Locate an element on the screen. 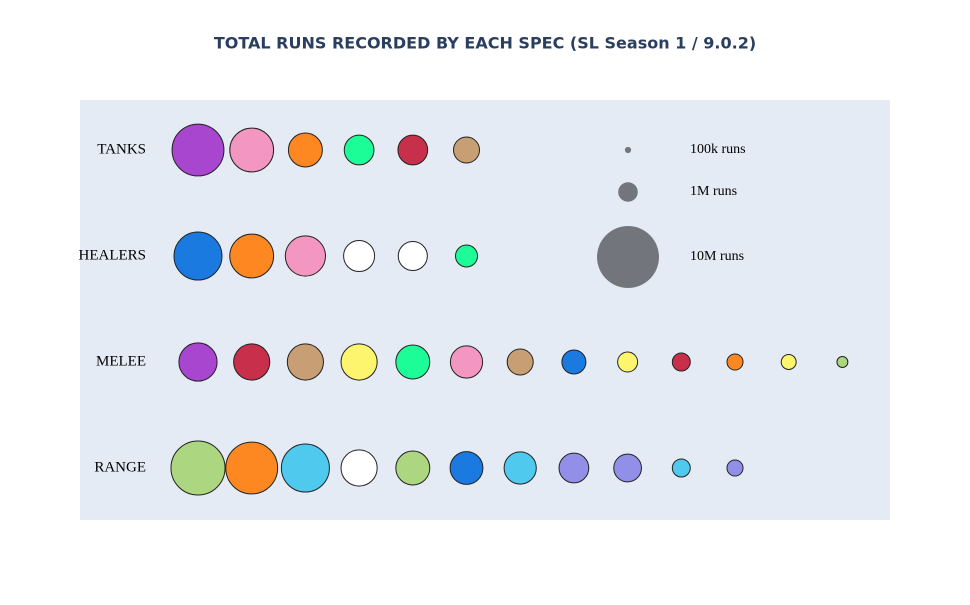 The height and width of the screenshot is (605, 970). row-label: TANKS is located at coordinates (121, 149).